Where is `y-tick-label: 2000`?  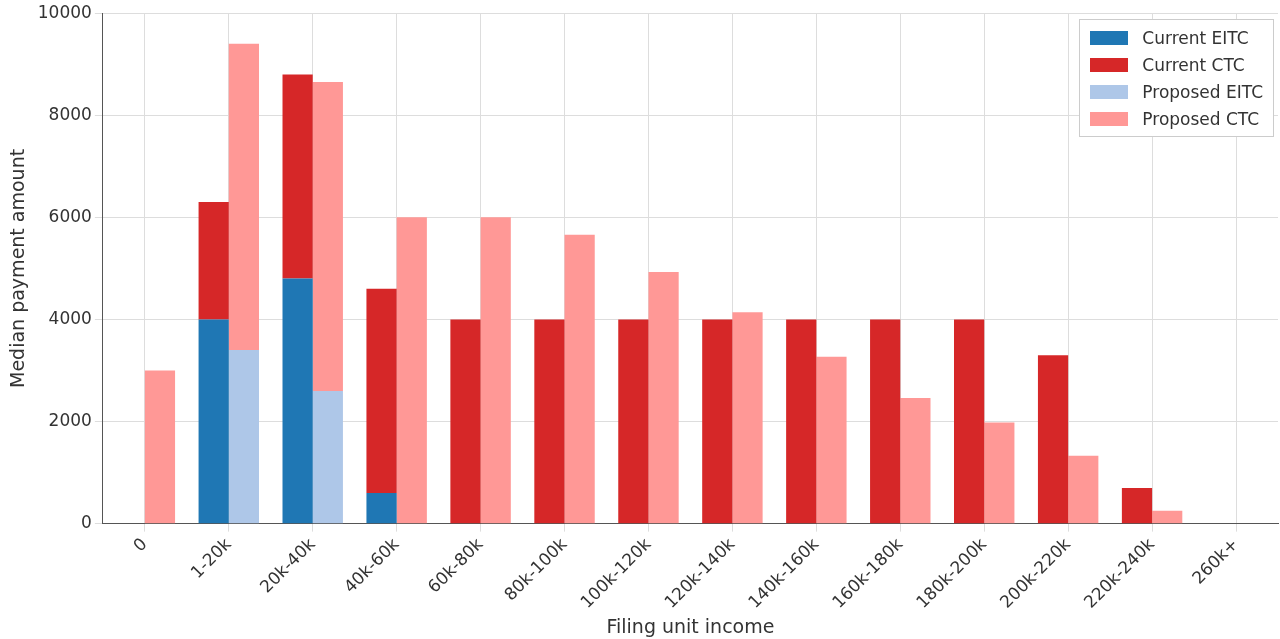
y-tick-label: 2000 is located at coordinates (70, 419).